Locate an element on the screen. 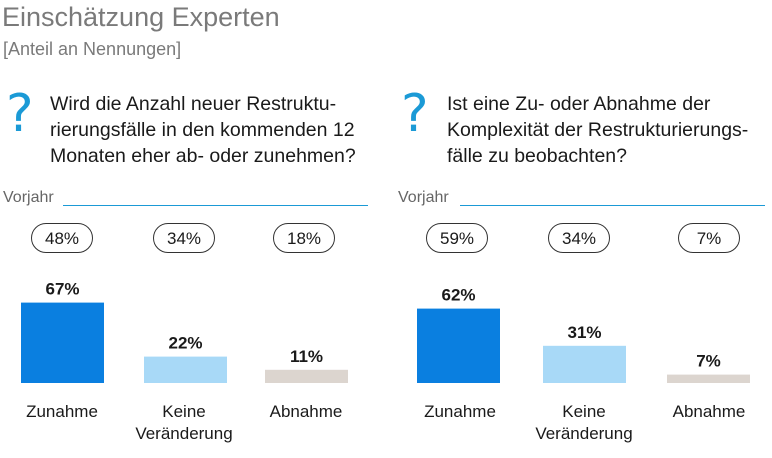 This screenshot has height=458, width=772. page-title: Einschätzung Experten is located at coordinates (141, 17).